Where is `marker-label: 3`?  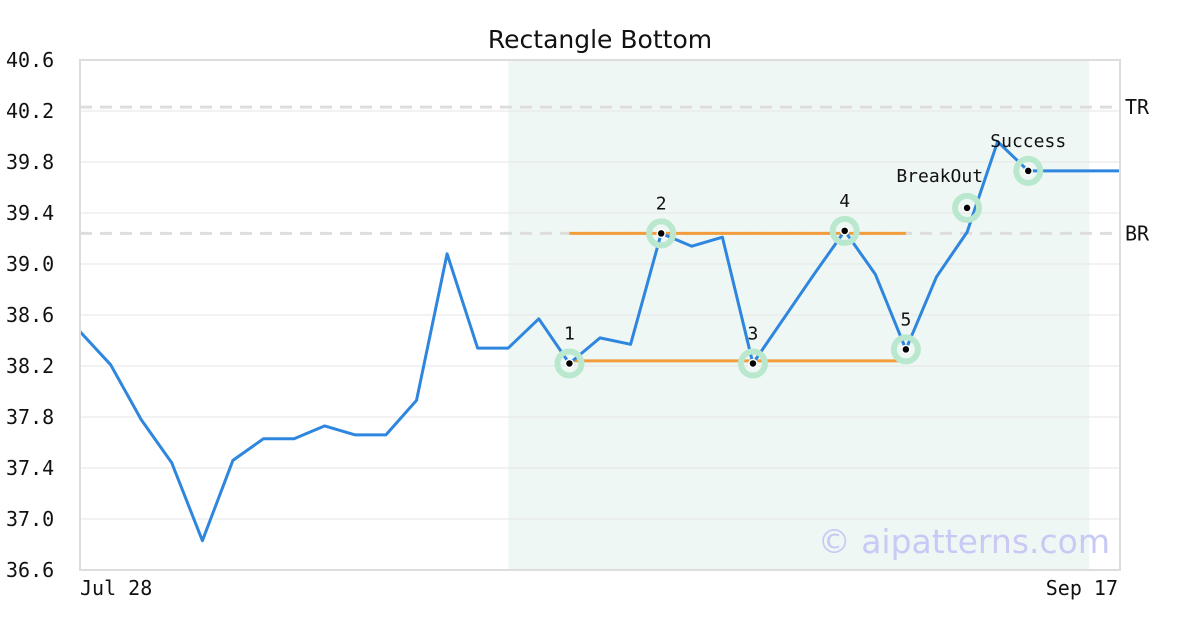 marker-label: 3 is located at coordinates (753, 333).